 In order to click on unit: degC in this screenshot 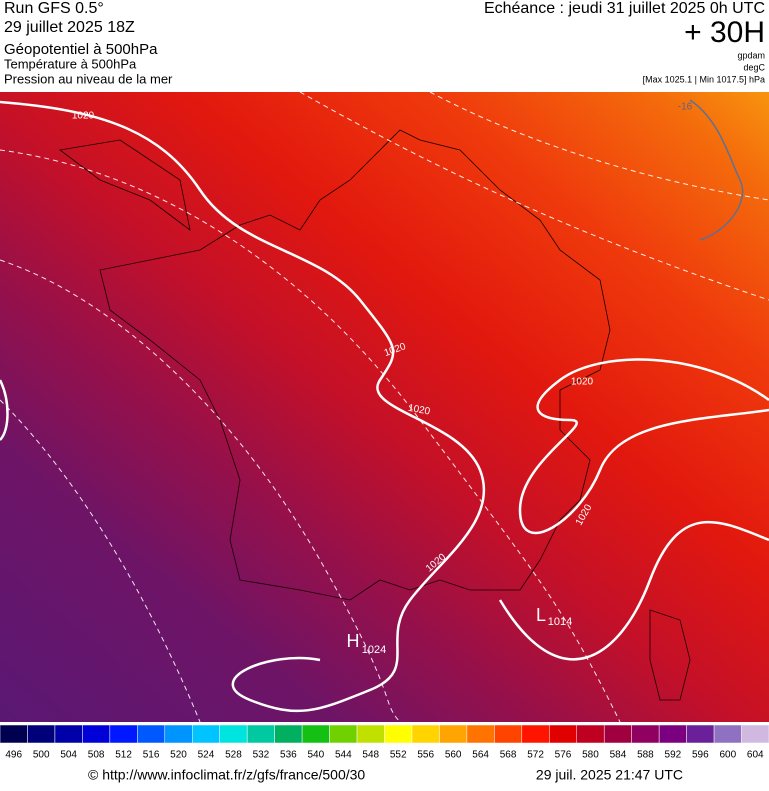, I will do `click(754, 67)`.